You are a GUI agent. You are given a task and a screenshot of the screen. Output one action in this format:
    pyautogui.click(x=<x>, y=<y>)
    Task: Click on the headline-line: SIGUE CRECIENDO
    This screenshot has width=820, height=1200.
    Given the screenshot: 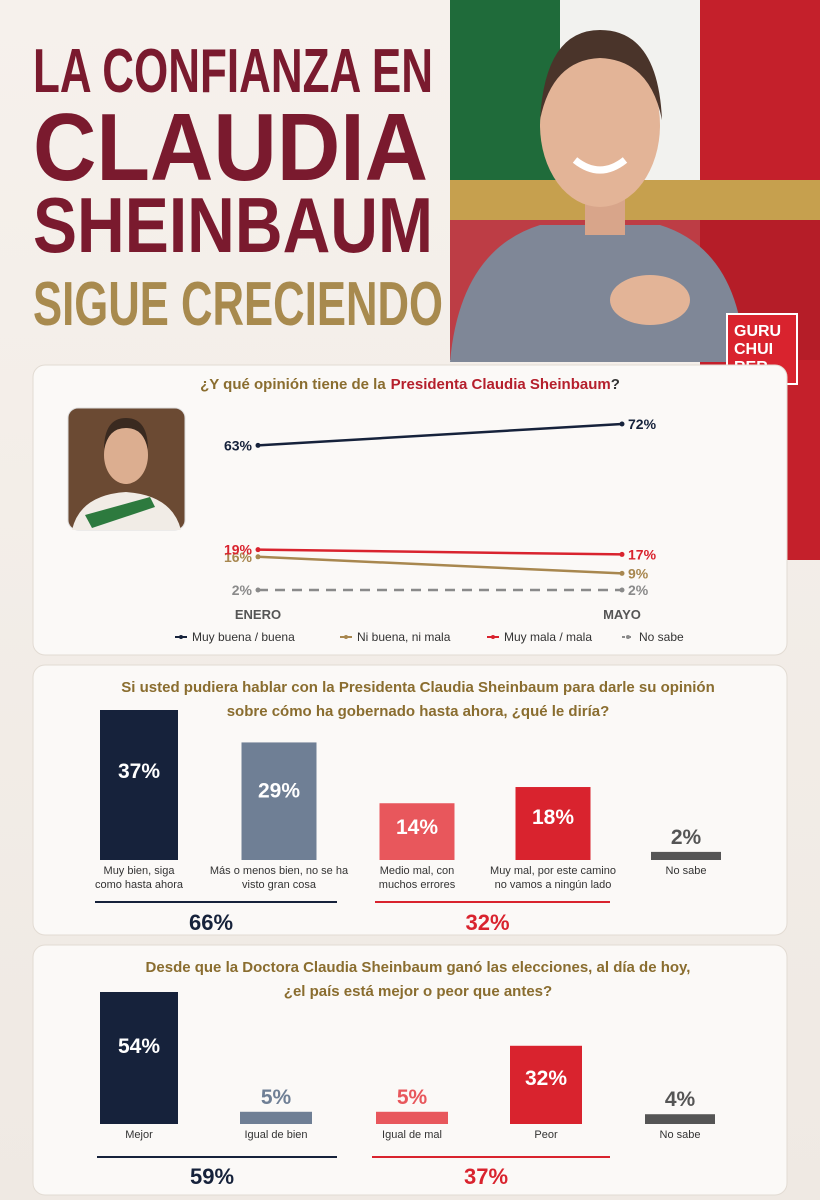 What is the action you would take?
    pyautogui.click(x=238, y=304)
    